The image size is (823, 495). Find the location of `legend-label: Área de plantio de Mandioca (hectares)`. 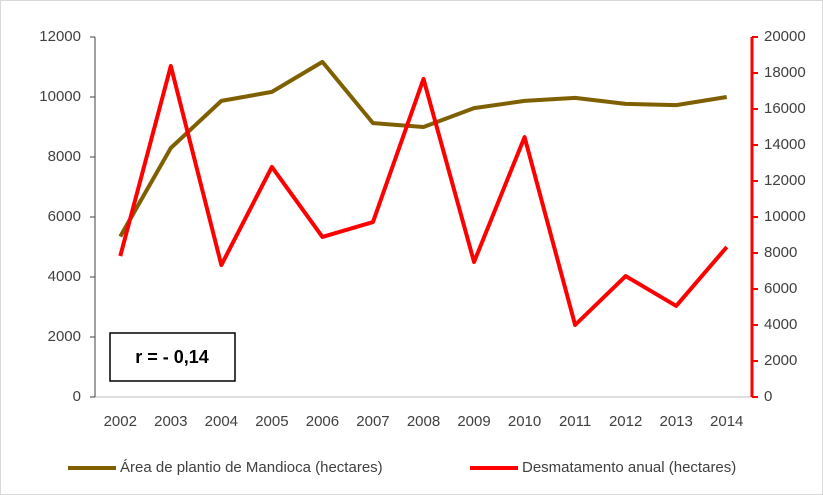

legend-label: Área de plantio de Mandioca (hectares) is located at coordinates (251, 467).